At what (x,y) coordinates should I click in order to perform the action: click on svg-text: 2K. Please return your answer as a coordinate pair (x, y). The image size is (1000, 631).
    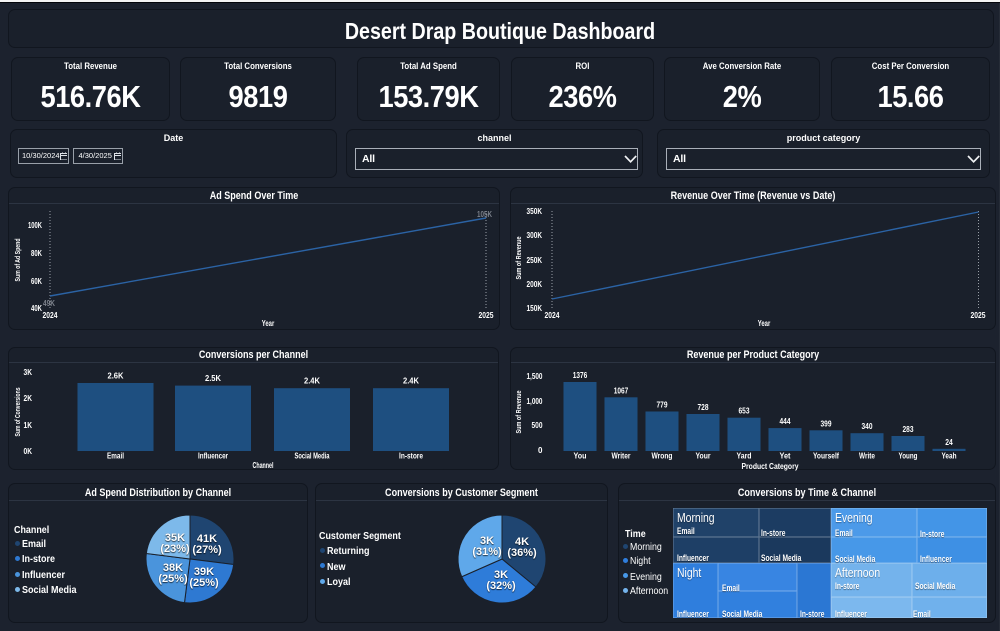
    Looking at the image, I should click on (28, 398).